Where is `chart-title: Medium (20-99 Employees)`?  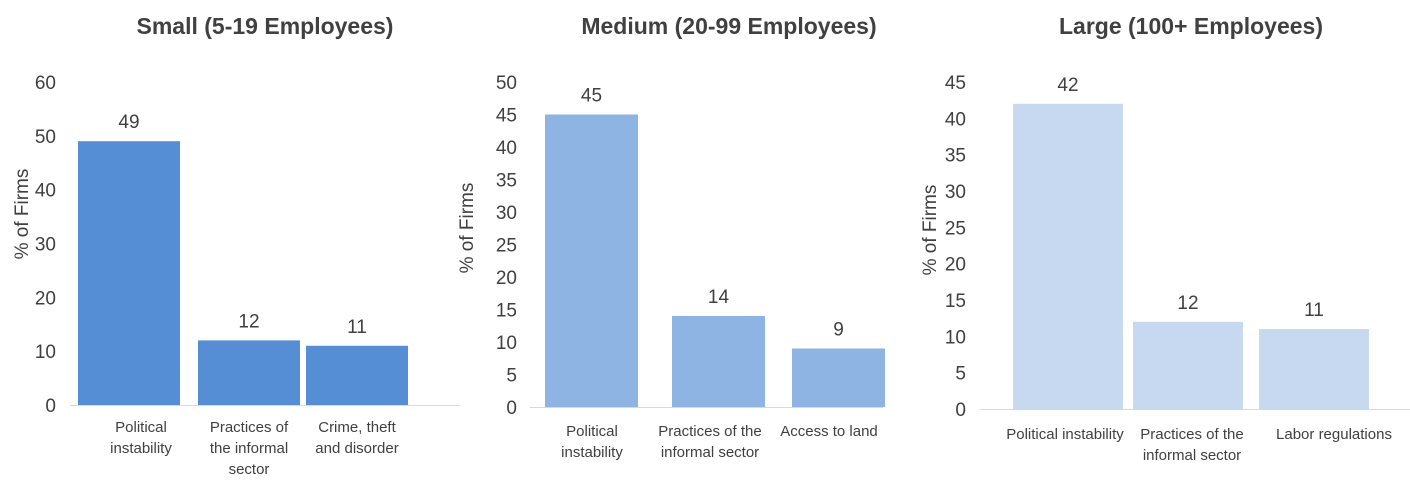 chart-title: Medium (20-99 Employees) is located at coordinates (728, 26).